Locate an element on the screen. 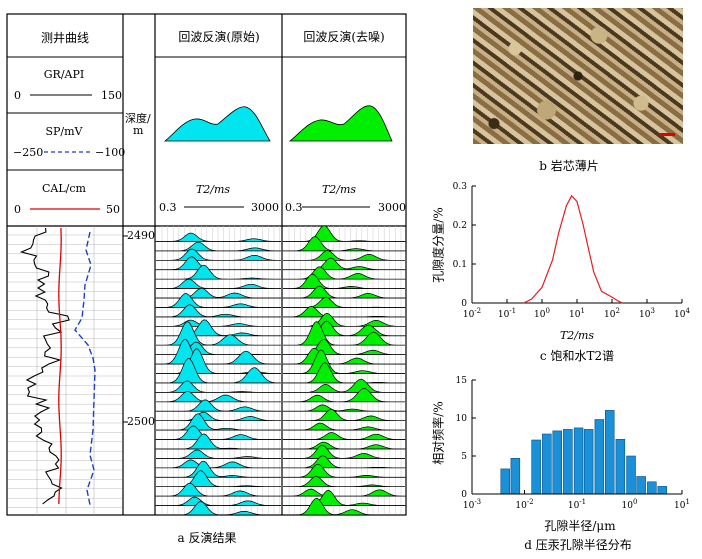  c-ytick-label: 0 is located at coordinates (464, 304).